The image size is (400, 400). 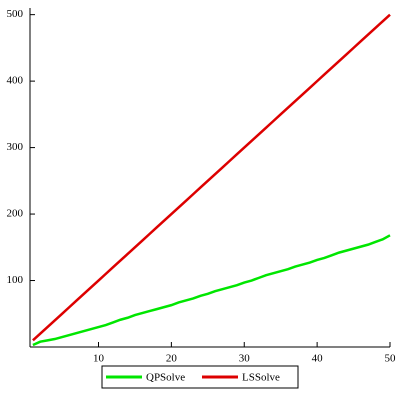 I want to click on y-tick-label: 400, so click(x=15, y=81).